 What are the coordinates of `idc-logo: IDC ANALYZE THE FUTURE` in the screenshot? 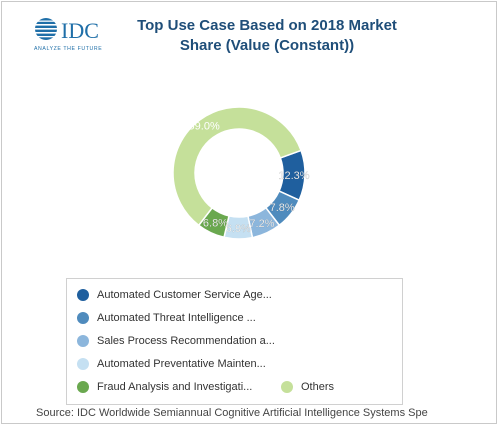 It's located at (68, 35).